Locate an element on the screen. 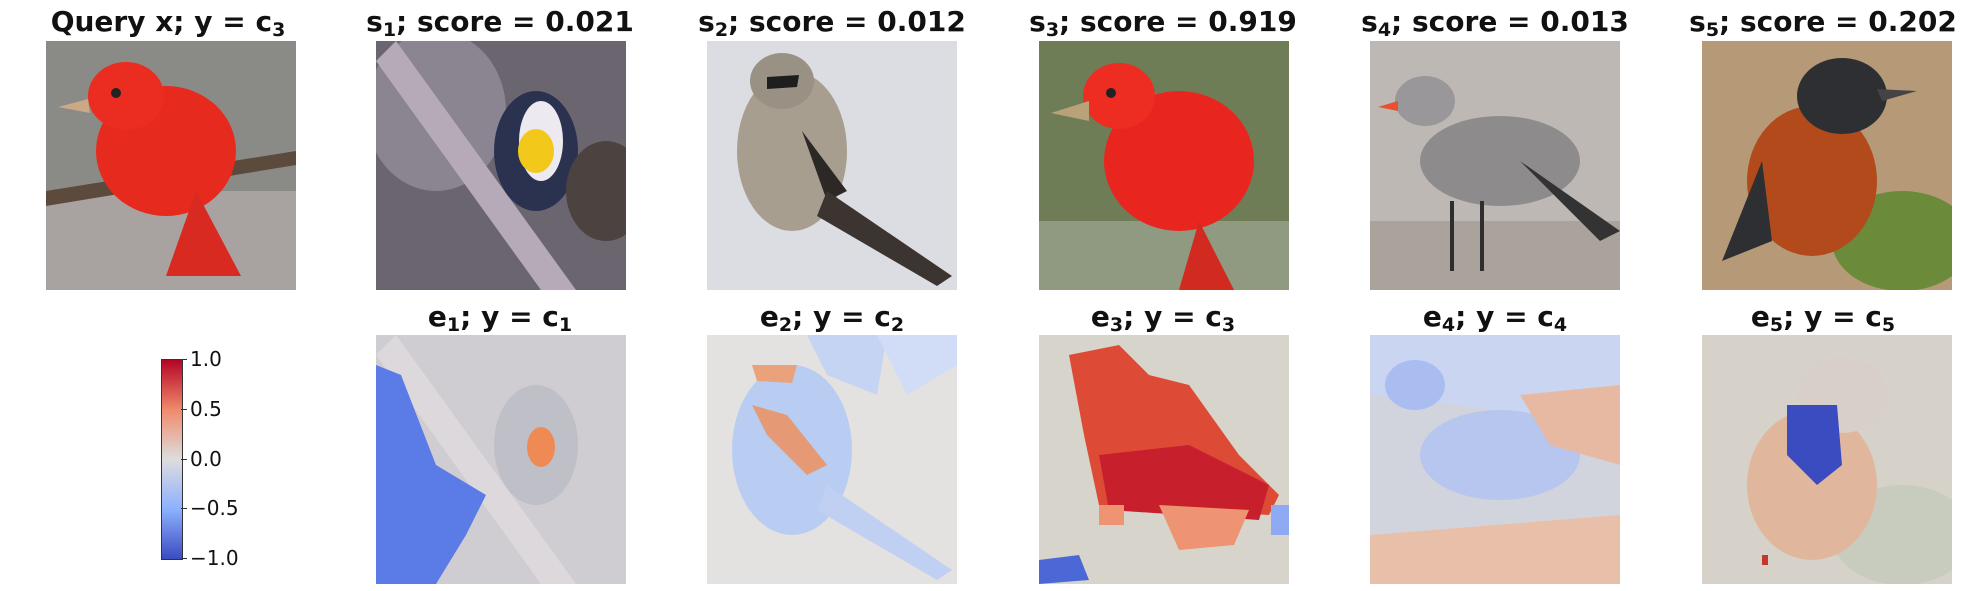  candidate-score: 0.013 is located at coordinates (1584, 21).